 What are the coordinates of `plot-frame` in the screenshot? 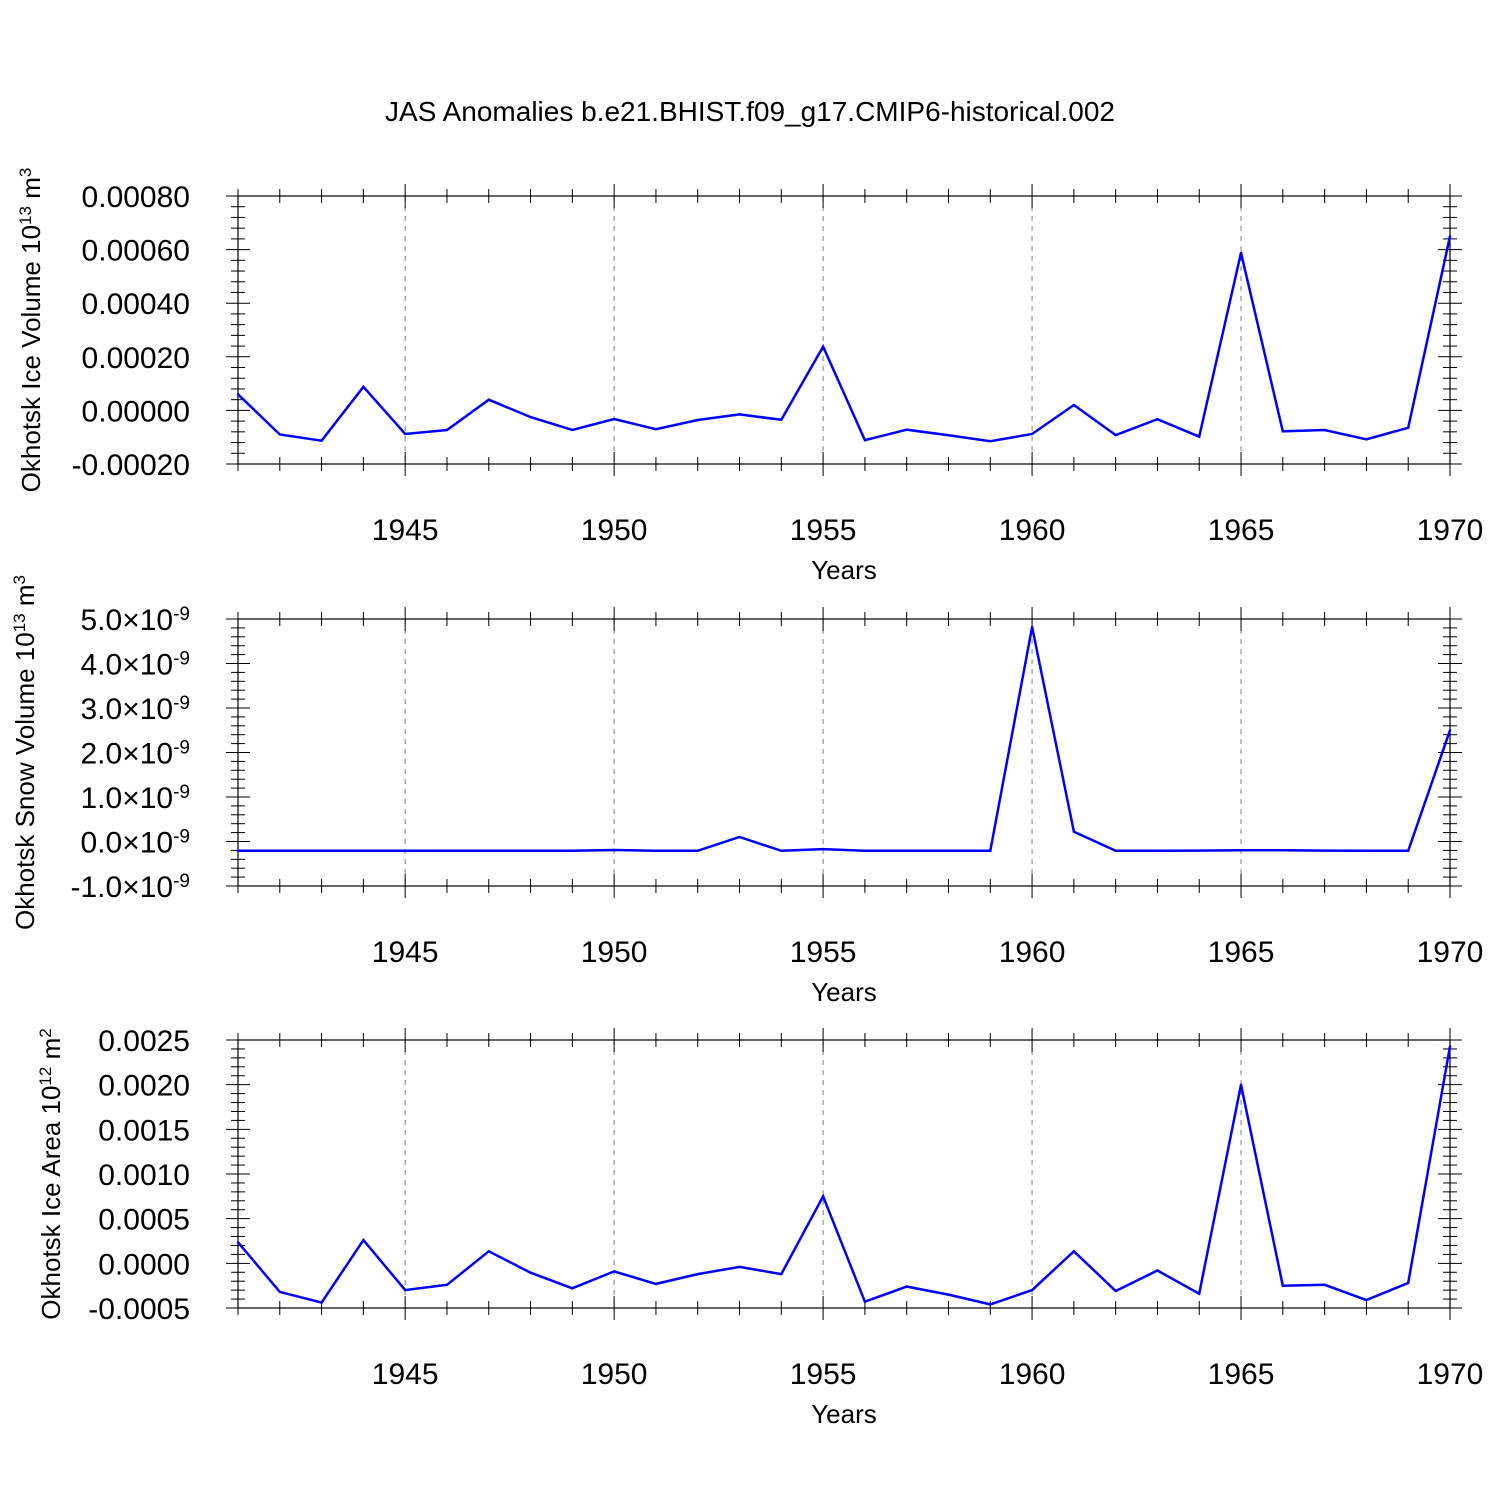 It's located at (844, 1174).